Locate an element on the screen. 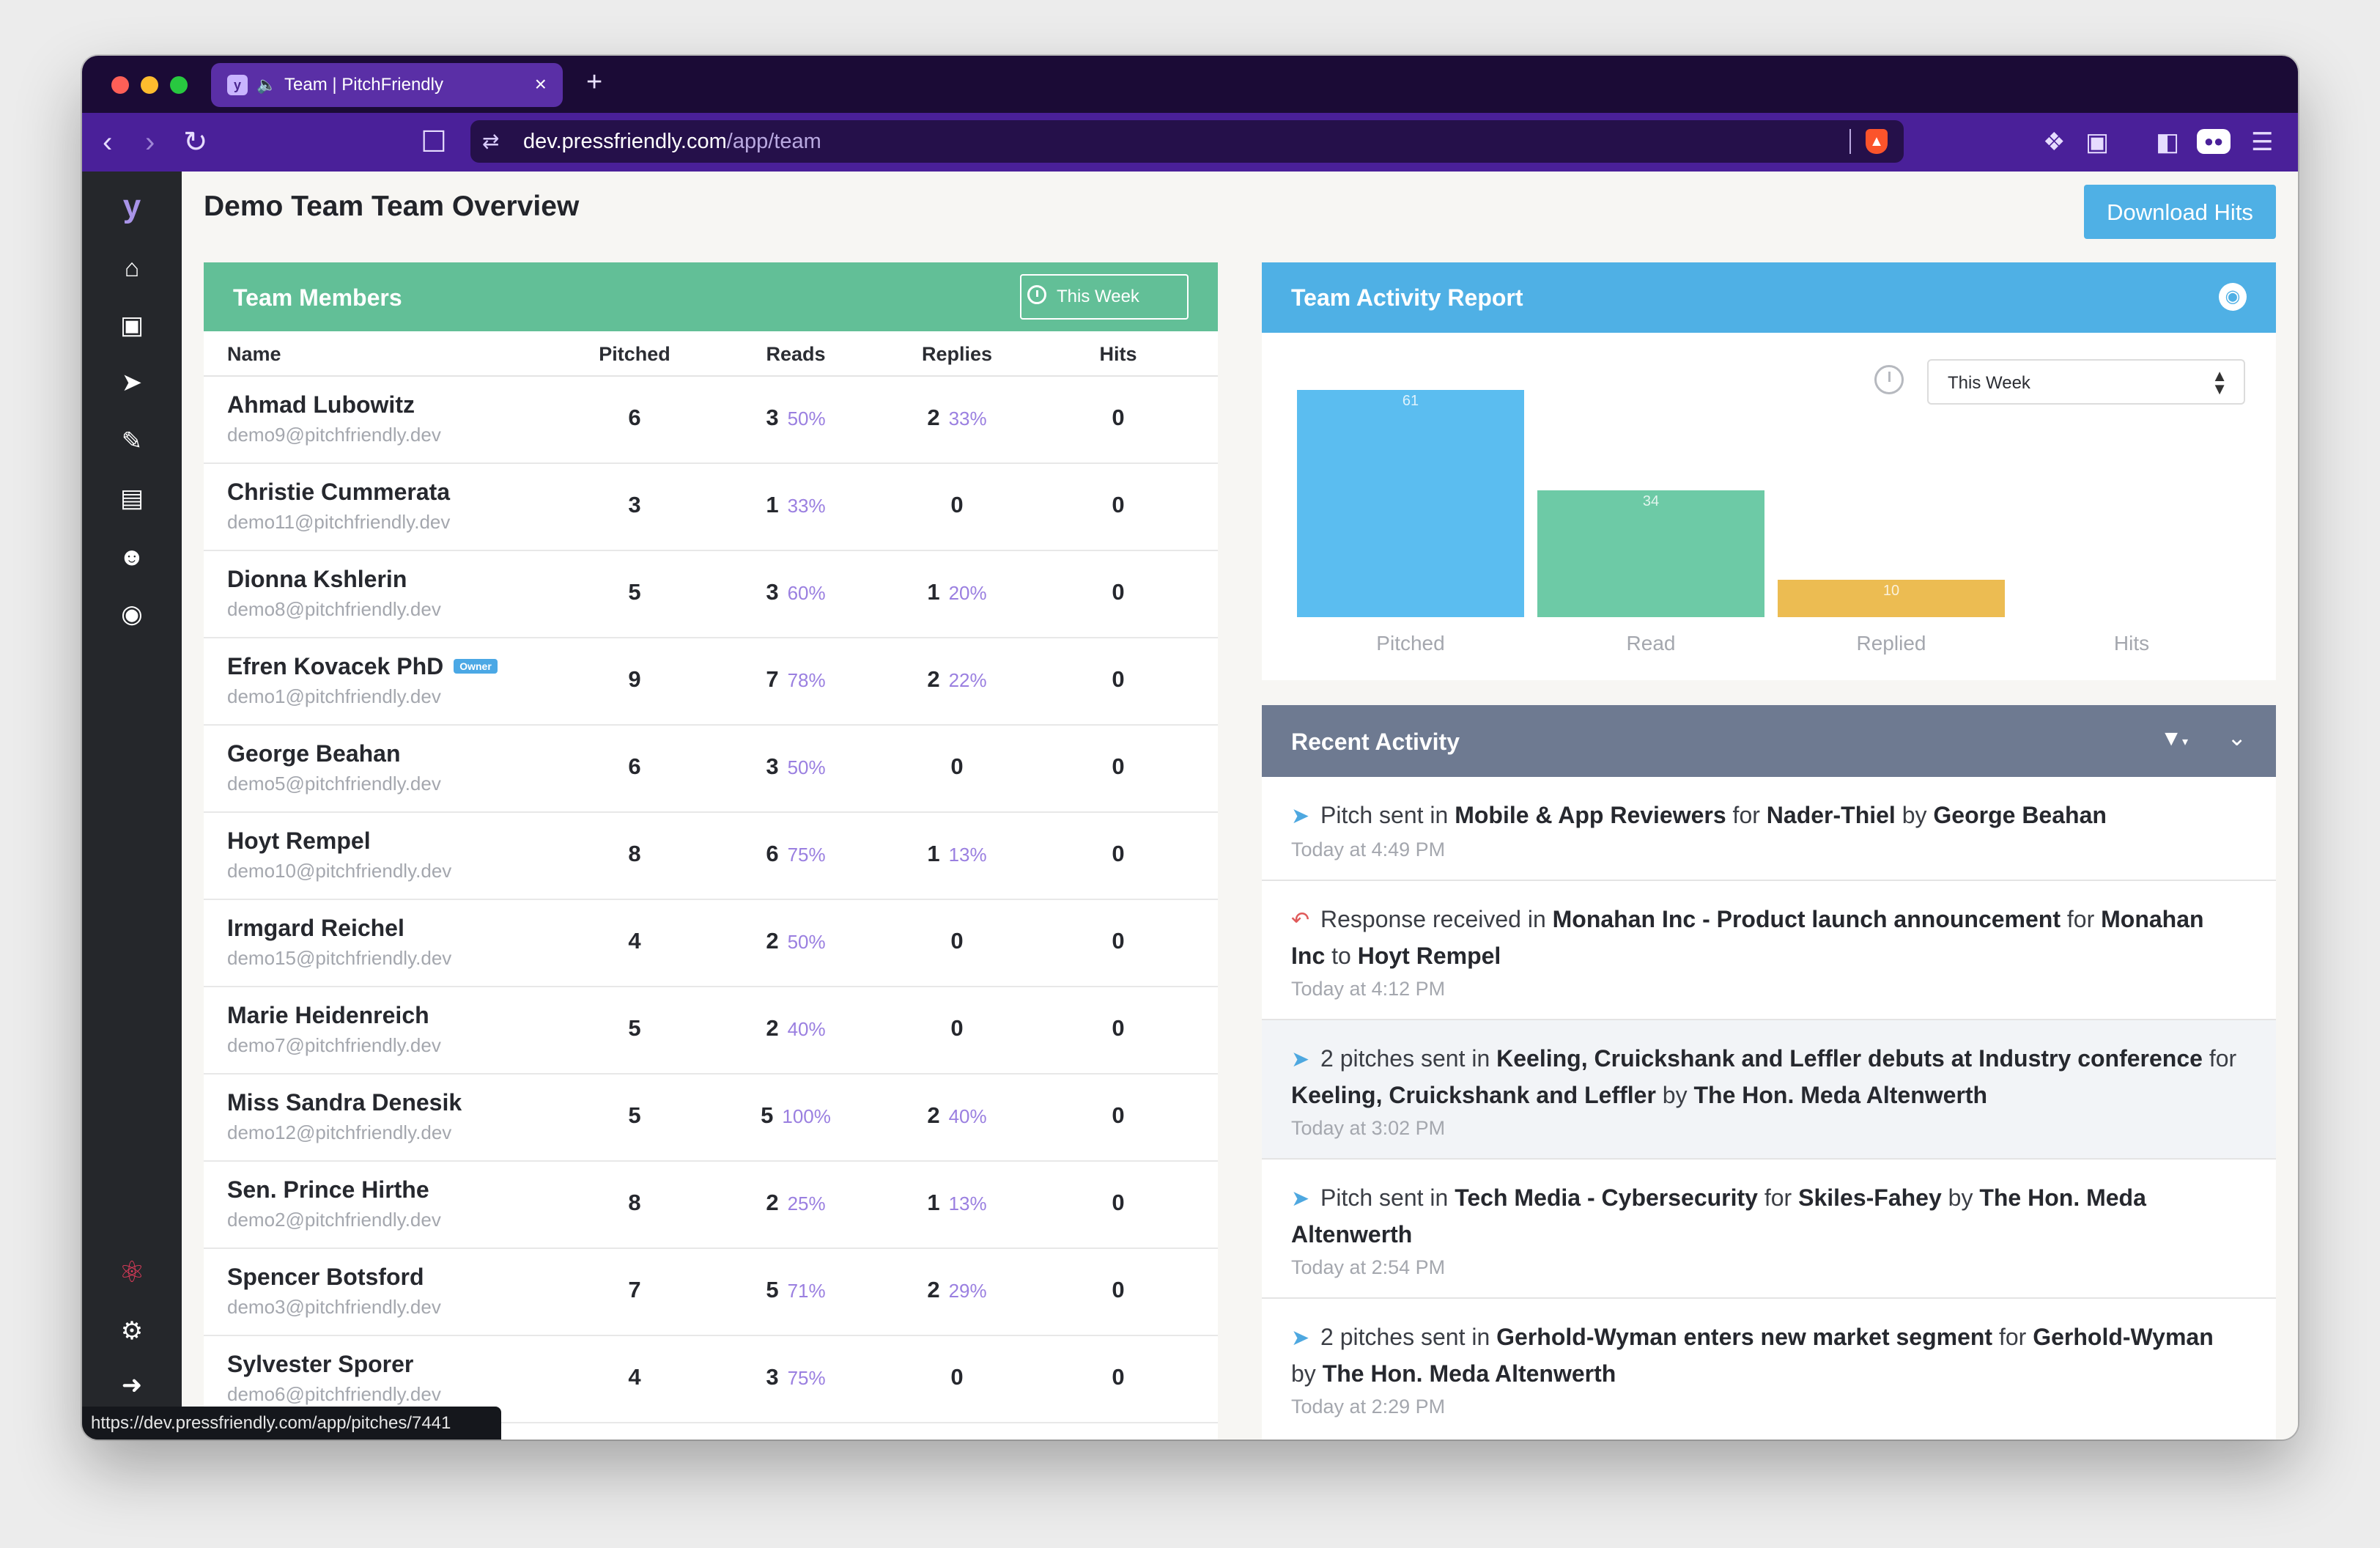 This screenshot has width=2380, height=1548. member-name: Hoyt Rempel is located at coordinates (299, 841).